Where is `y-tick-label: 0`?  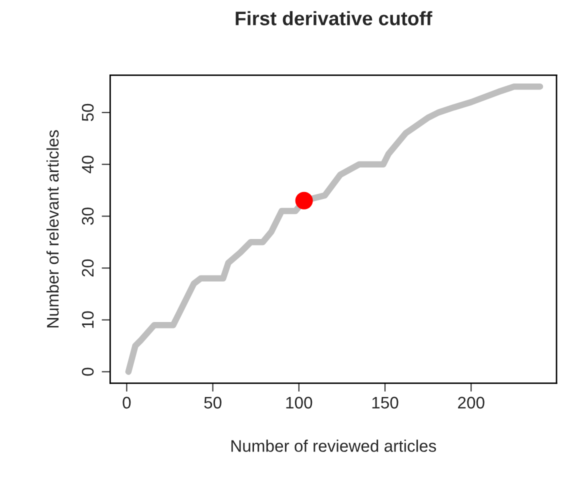 y-tick-label: 0 is located at coordinates (88, 372).